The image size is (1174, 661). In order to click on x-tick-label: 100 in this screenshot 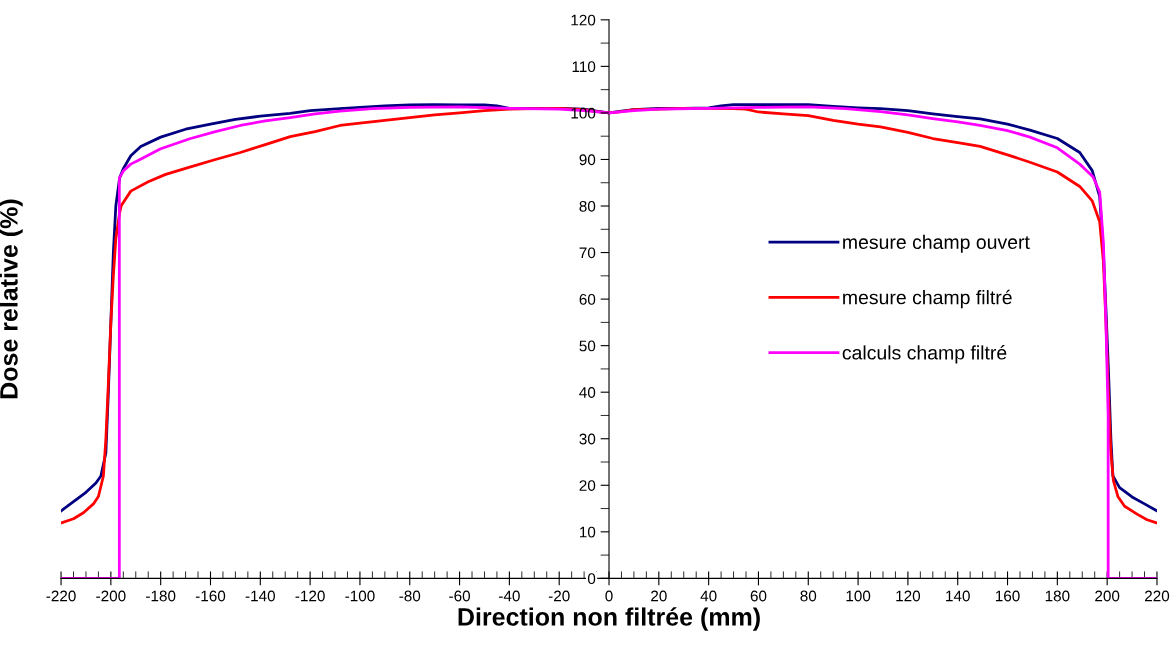, I will do `click(858, 596)`.